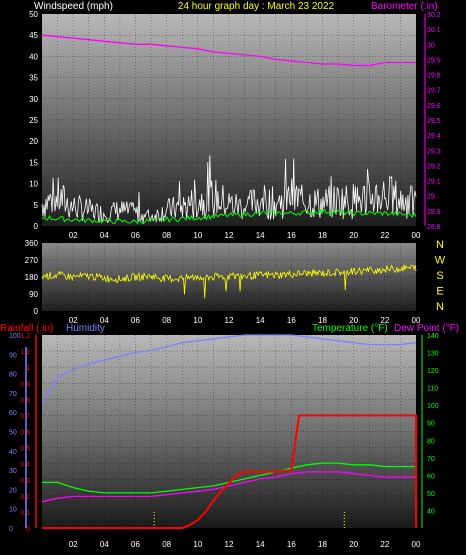 Image resolution: width=466 pixels, height=555 pixels. What do you see at coordinates (33, 99) in the screenshot?
I see `wind-y-tick: 30` at bounding box center [33, 99].